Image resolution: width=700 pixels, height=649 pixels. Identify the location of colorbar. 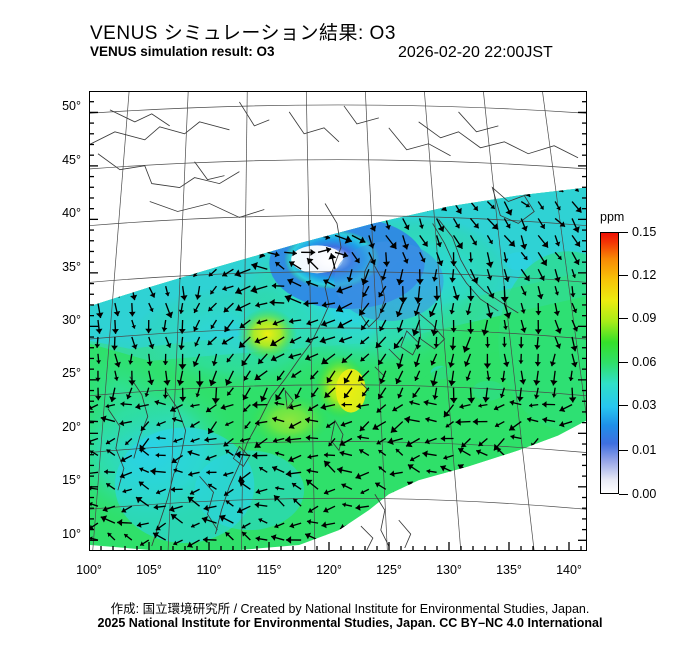
(609, 363).